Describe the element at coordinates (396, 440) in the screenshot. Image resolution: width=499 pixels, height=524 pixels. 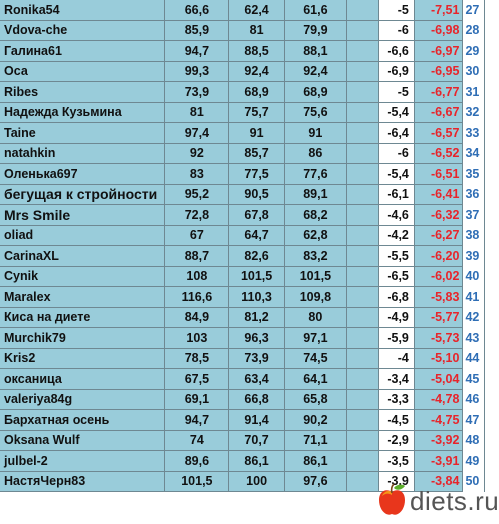
I see `difference-cell: -2,9` at that location.